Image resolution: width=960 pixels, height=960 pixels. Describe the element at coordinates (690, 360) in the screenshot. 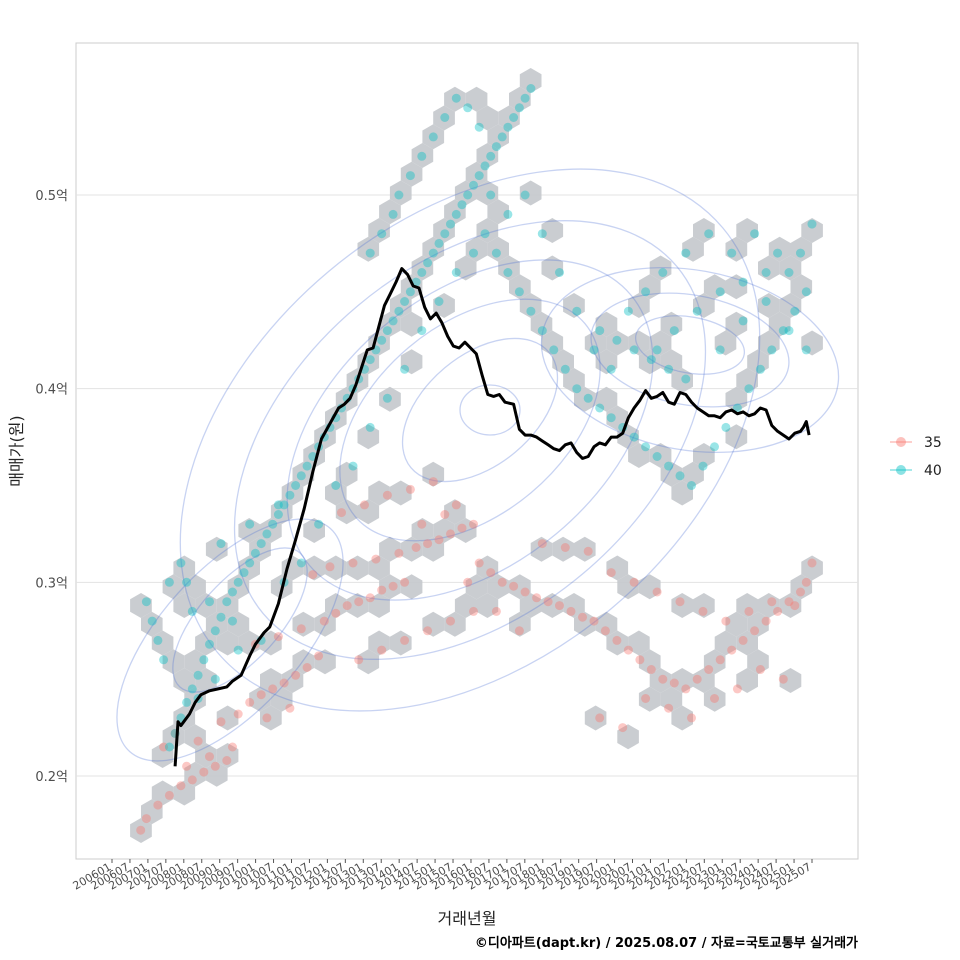

I see `density-contour` at that location.